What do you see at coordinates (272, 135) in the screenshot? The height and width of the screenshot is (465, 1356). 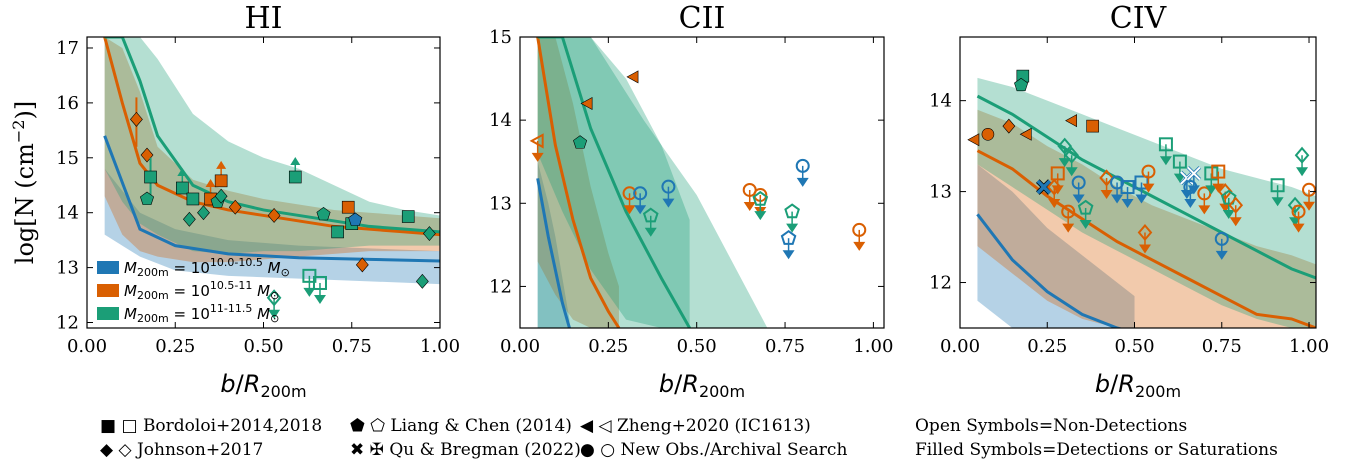 I see `median-line-hi` at bounding box center [272, 135].